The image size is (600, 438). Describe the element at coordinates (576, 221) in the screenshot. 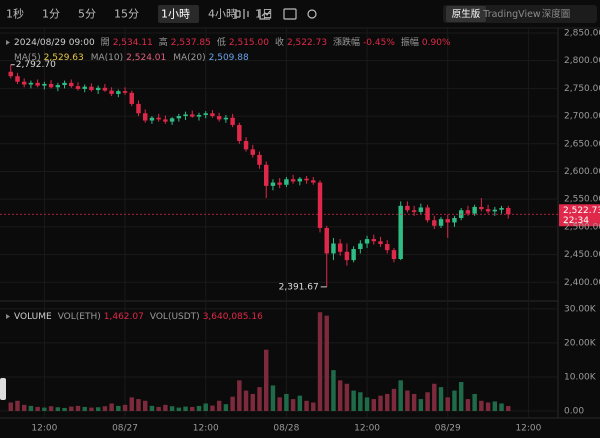

I see `countdown-label: 22:34` at that location.